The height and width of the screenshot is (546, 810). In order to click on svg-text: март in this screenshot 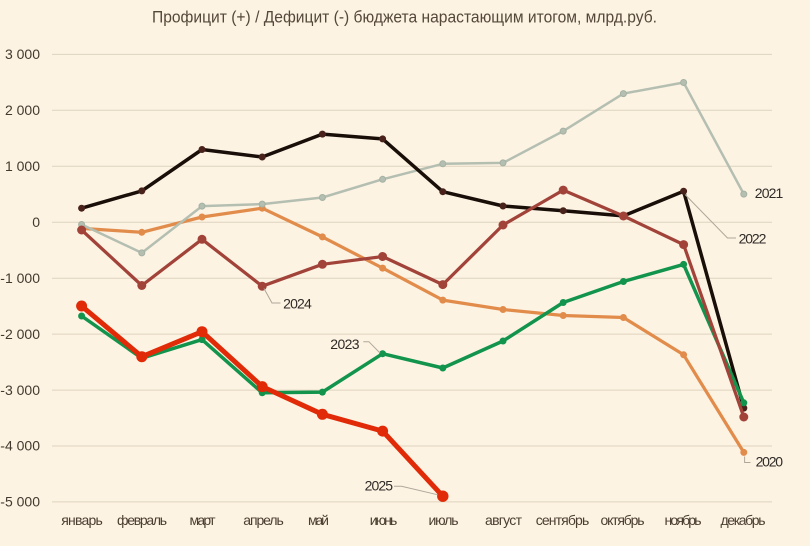, I will do `click(203, 520)`.